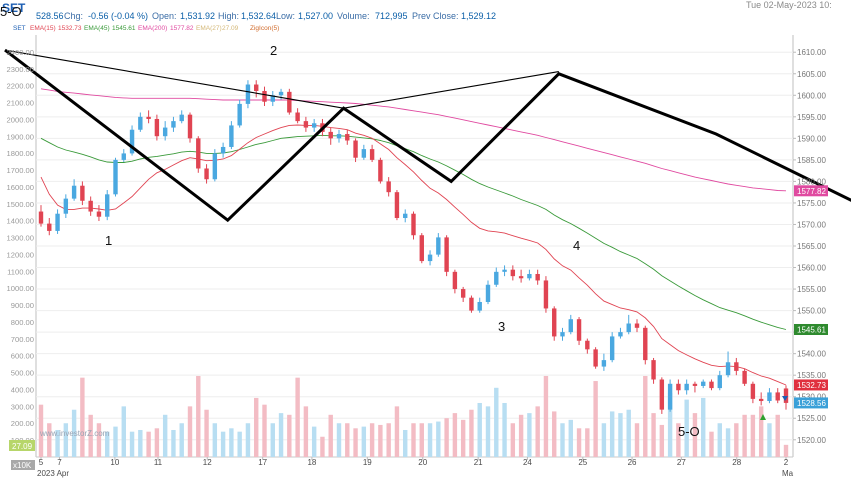 This screenshot has width=851, height=479. What do you see at coordinates (19, 28) in the screenshot?
I see `legend-set: SET` at bounding box center [19, 28].